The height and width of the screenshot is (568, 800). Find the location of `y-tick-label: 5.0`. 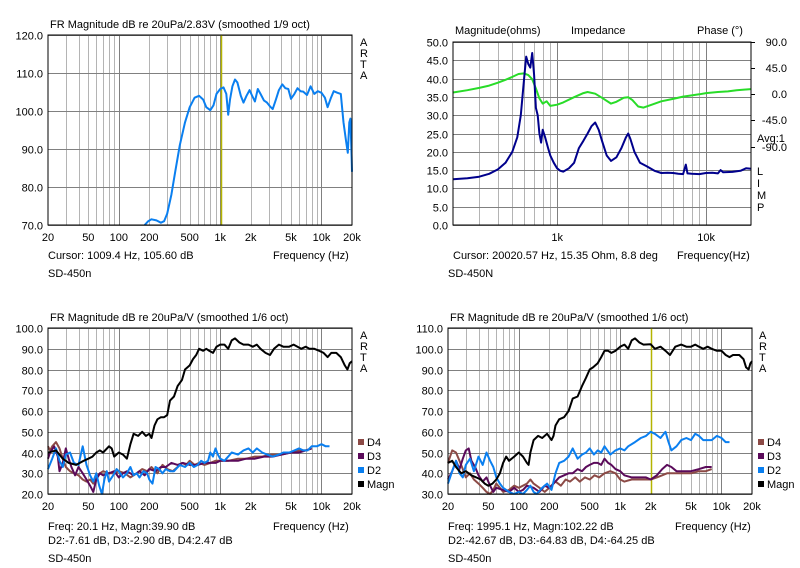

y-tick-label: 5.0 is located at coordinates (440, 209).